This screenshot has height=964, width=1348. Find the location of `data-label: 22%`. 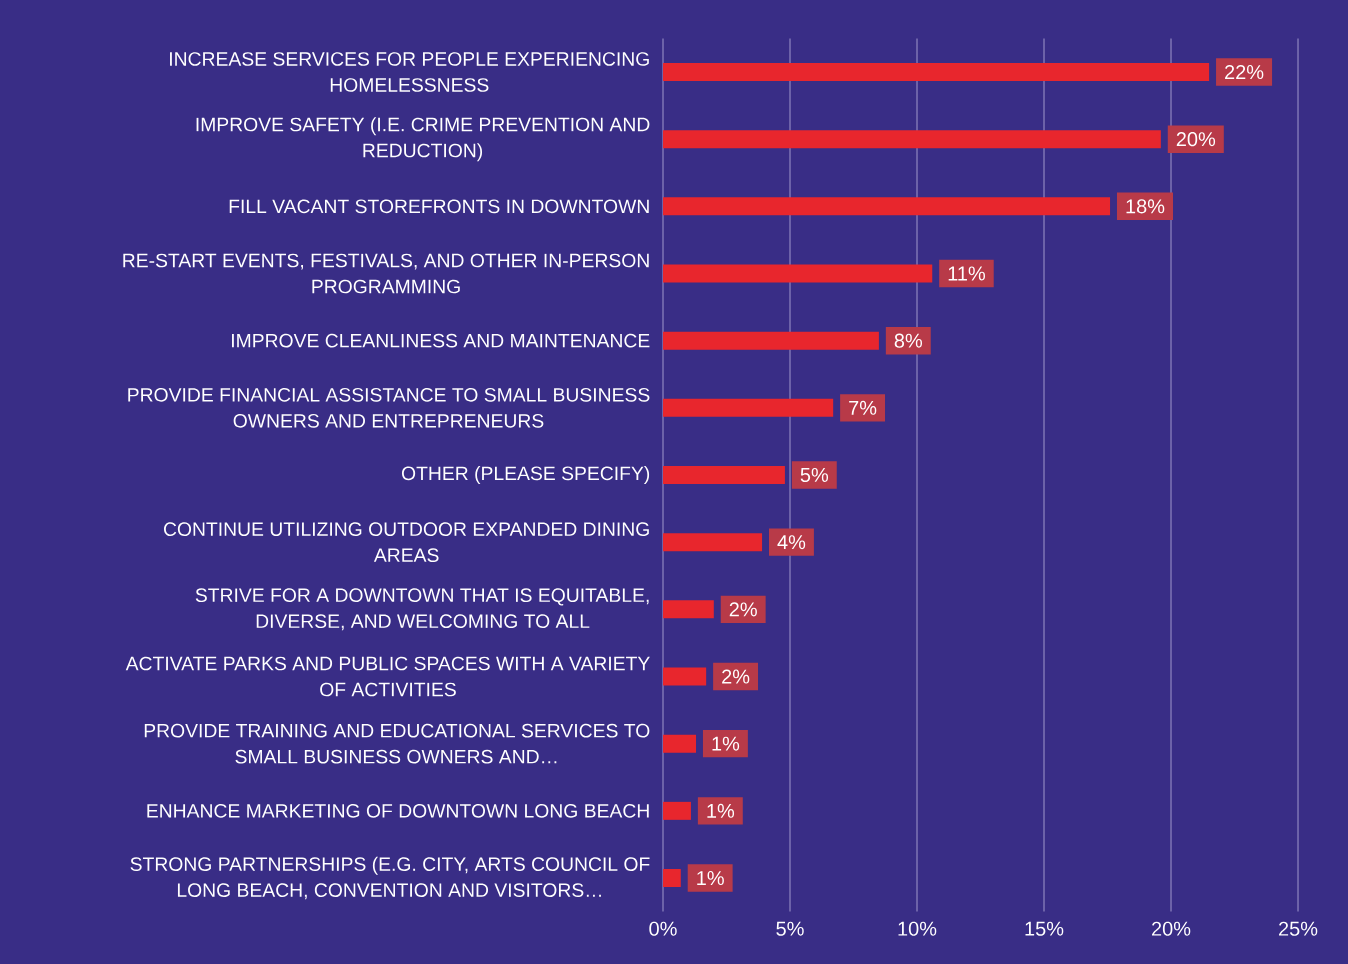

data-label: 22% is located at coordinates (1244, 72).